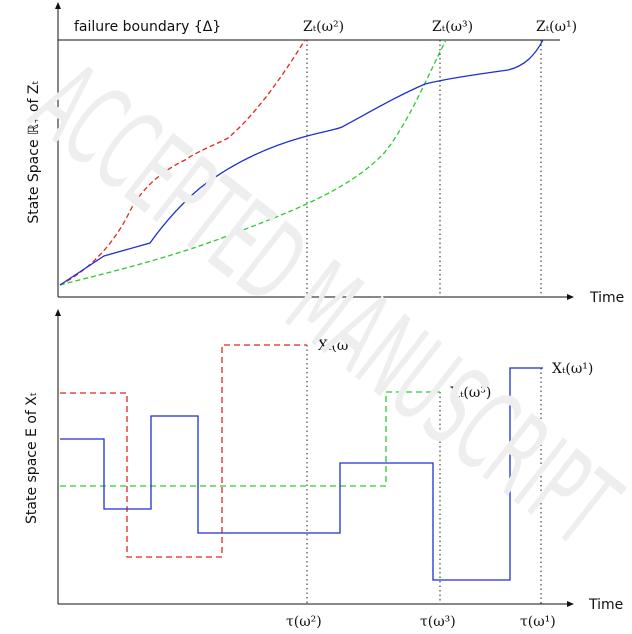 This screenshot has height=634, width=632. I want to click on failure-boundary-label: failure boundary {Δ}, so click(147, 27).